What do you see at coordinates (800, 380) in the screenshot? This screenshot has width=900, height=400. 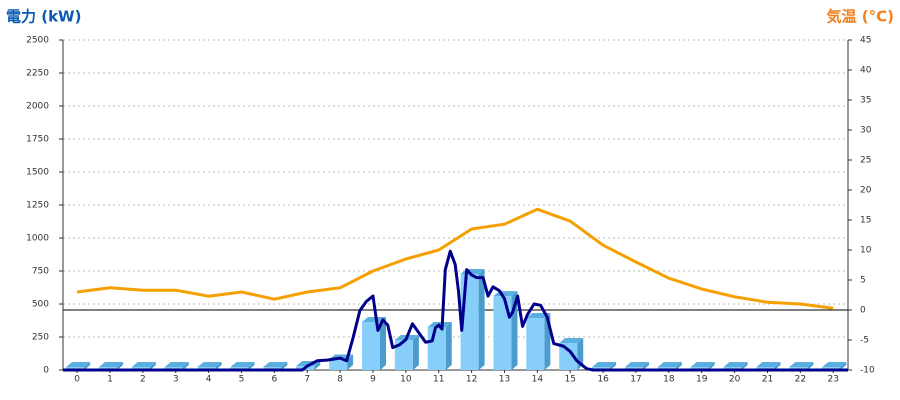 I see `x-tick-label: 22` at bounding box center [800, 380].